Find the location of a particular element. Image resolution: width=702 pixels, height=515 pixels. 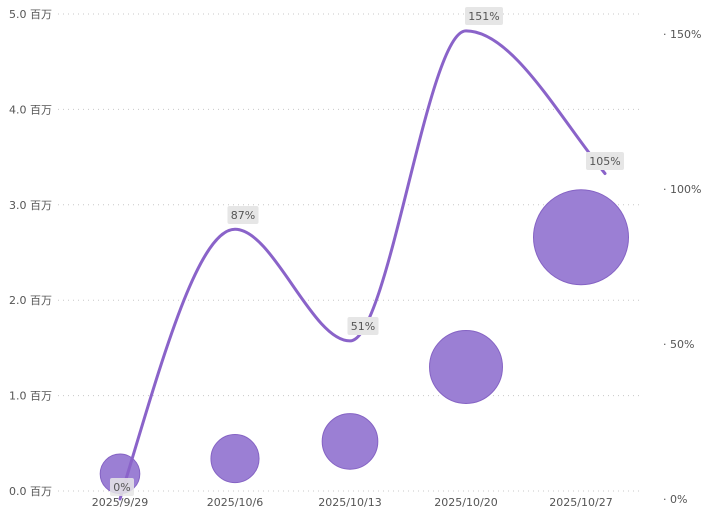

left-tick-label: 5.0 百万 is located at coordinates (30, 14).